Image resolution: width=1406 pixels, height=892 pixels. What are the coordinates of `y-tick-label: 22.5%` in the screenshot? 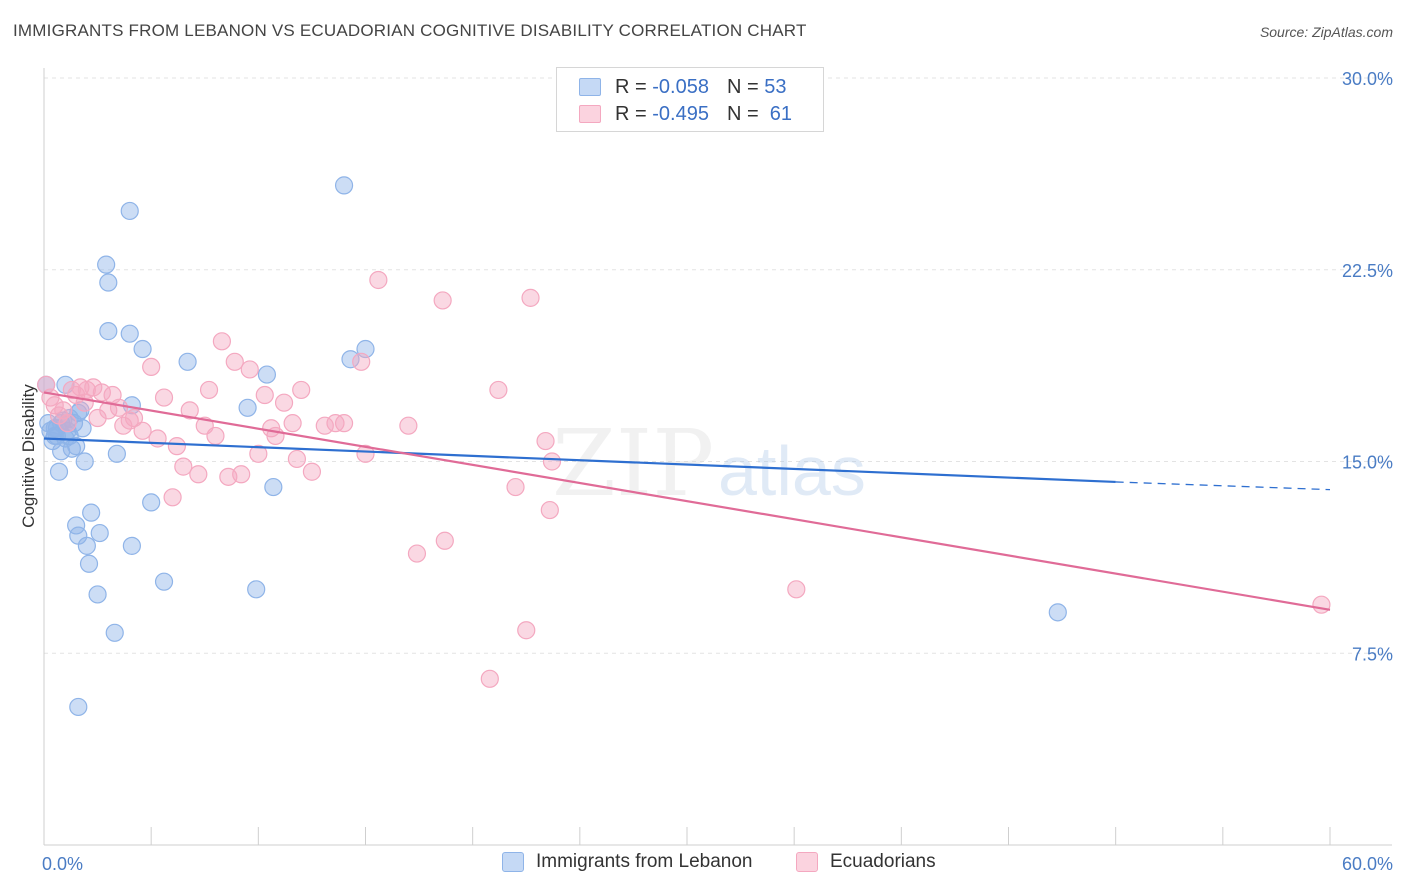 It's located at (1367, 271).